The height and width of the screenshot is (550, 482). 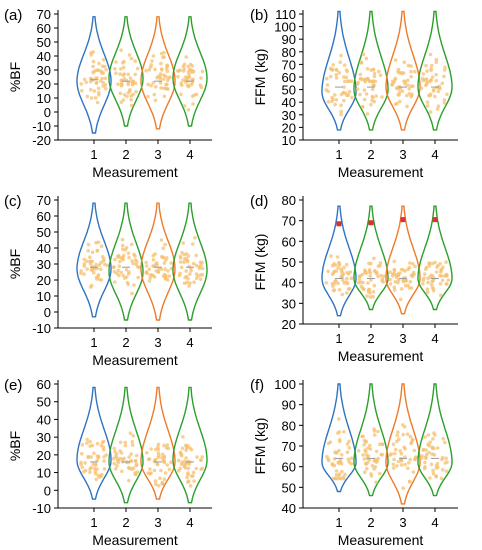 I want to click on y-tick-label: 100, so click(x=285, y=27).